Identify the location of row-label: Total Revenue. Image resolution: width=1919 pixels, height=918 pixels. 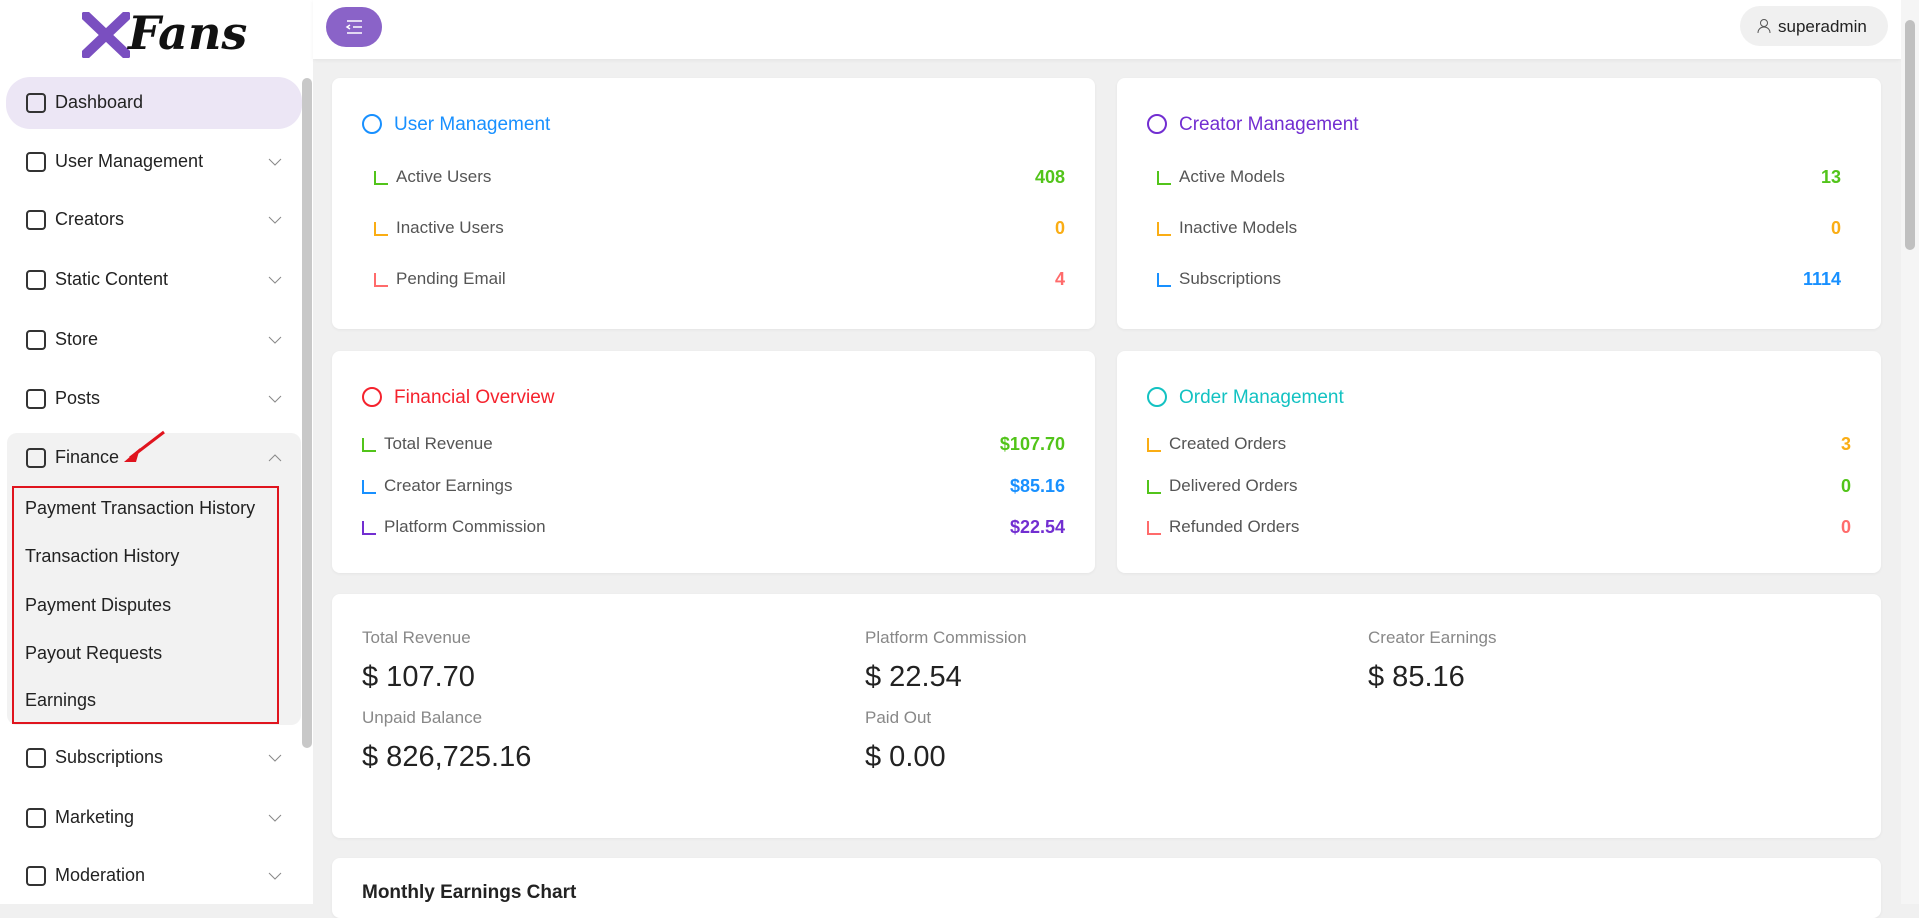
(438, 443).